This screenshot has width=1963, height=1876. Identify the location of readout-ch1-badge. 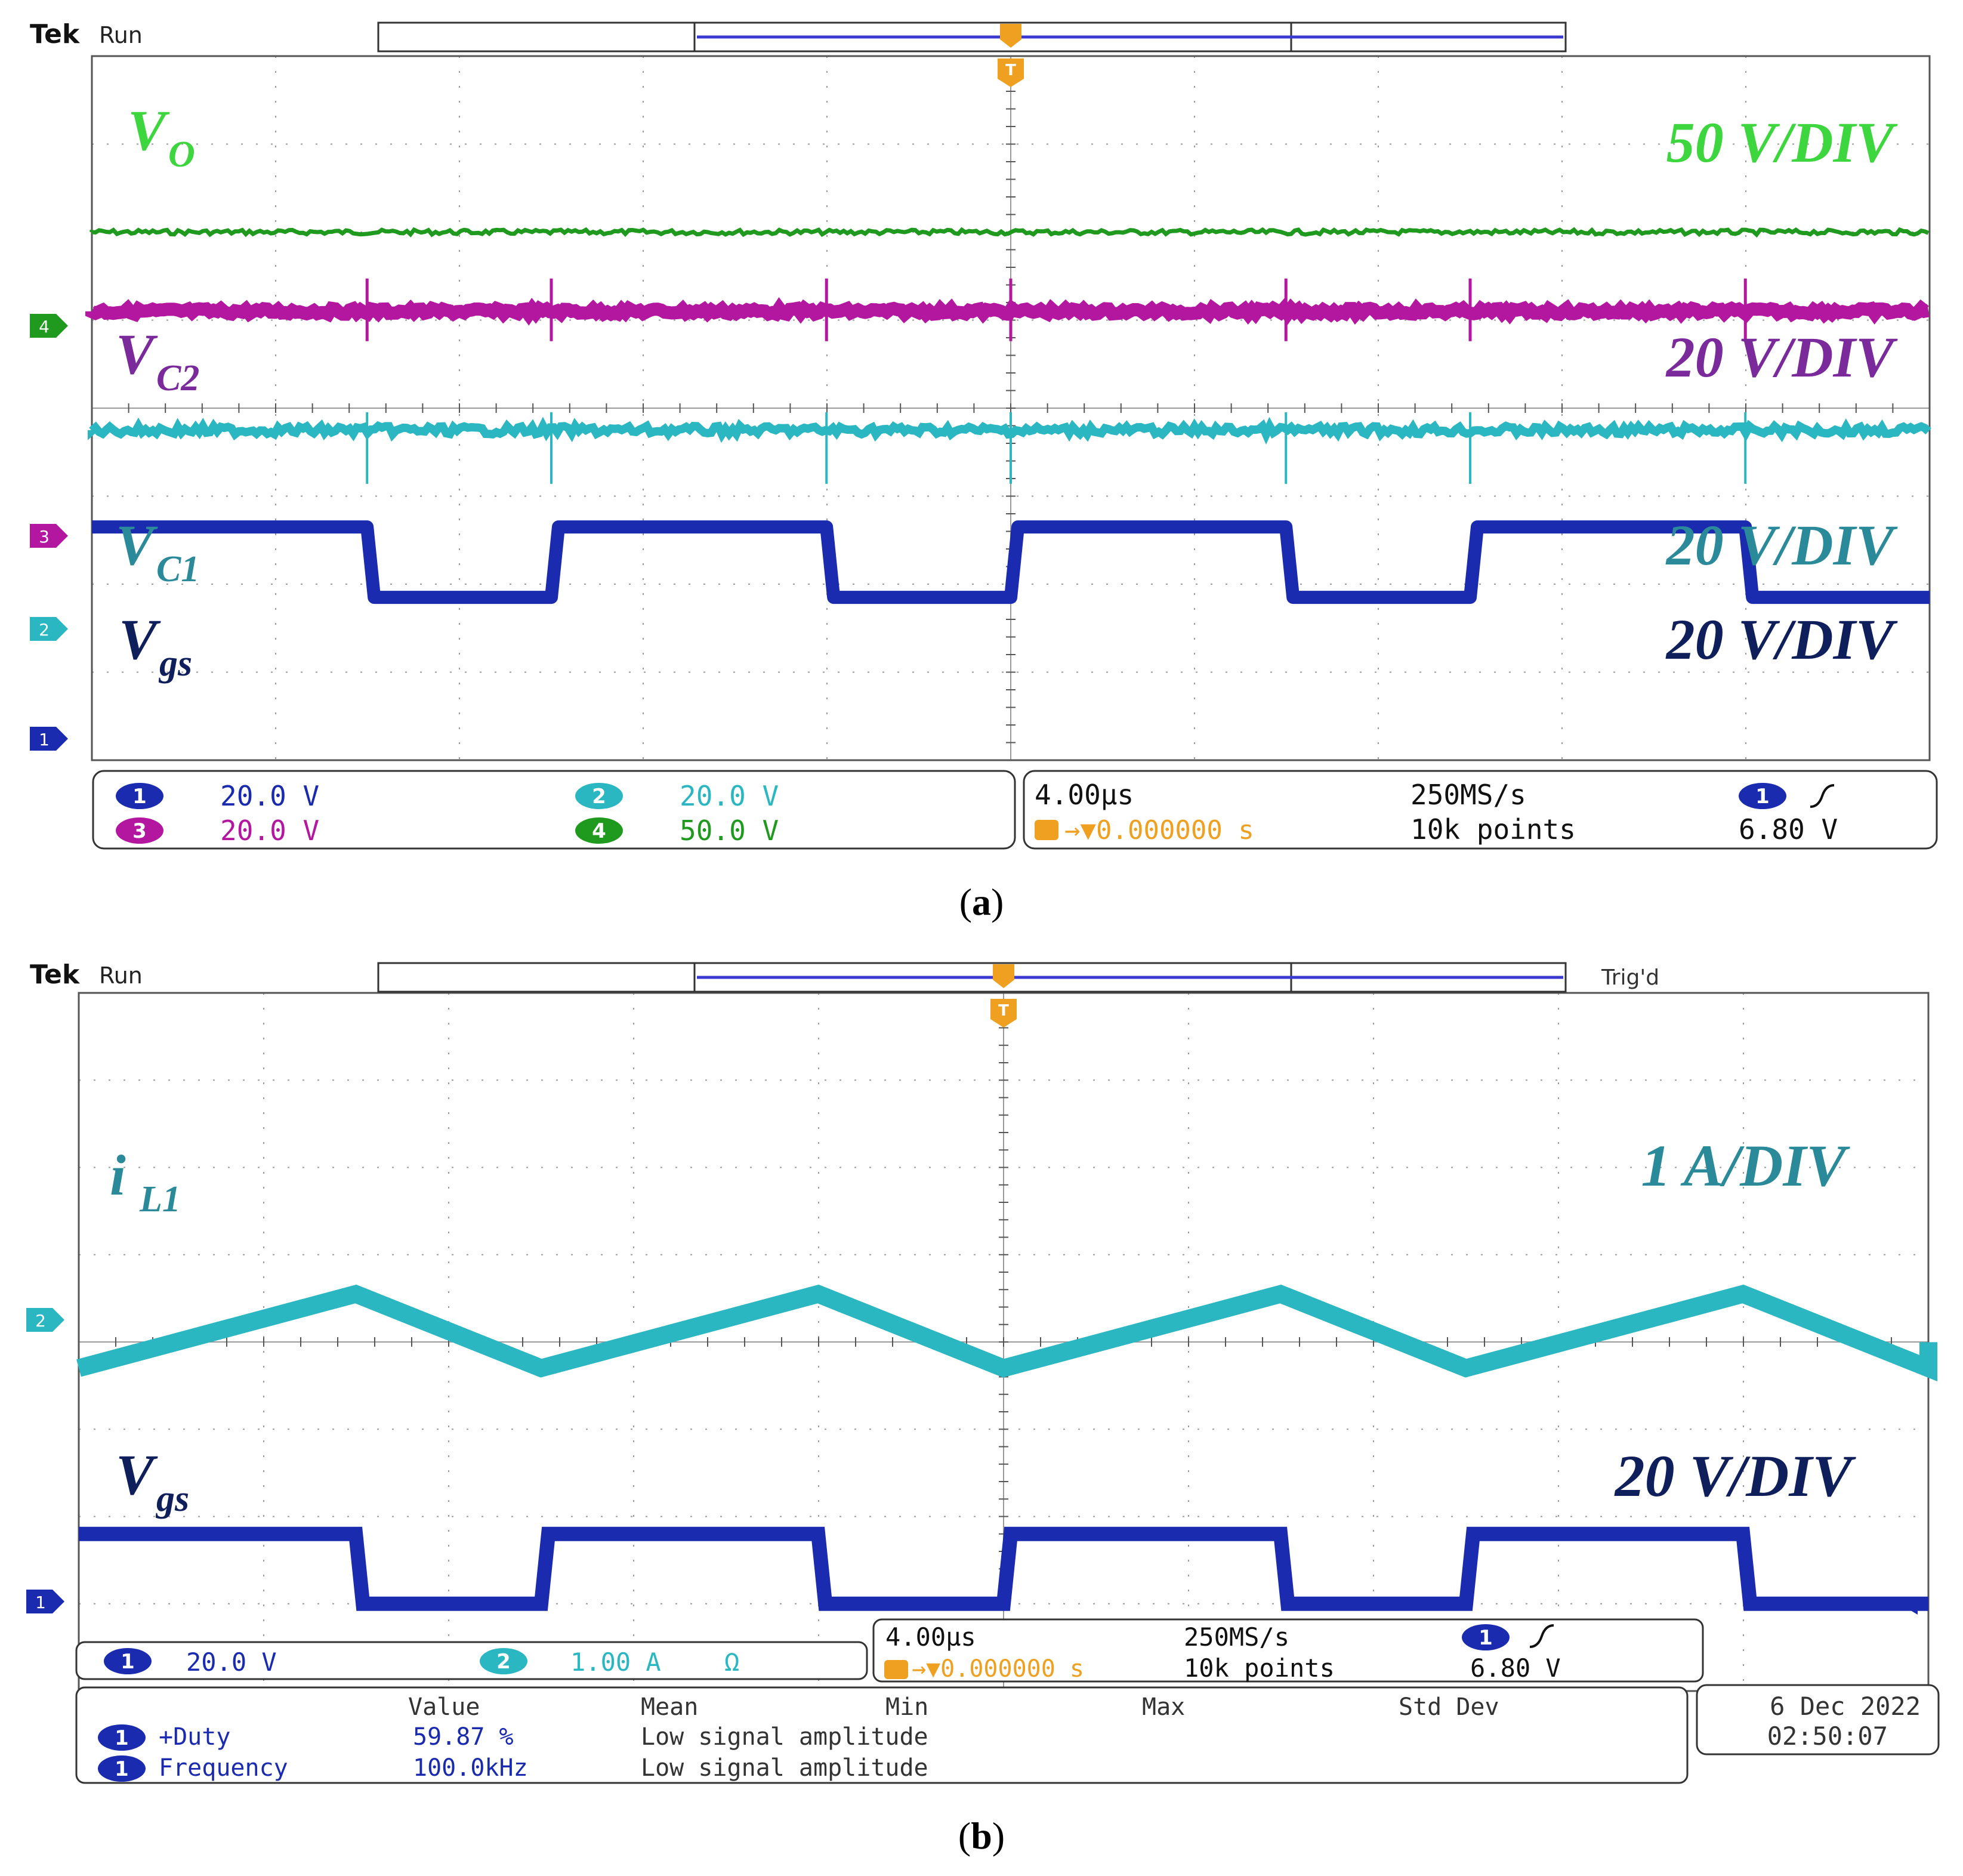
(139, 796).